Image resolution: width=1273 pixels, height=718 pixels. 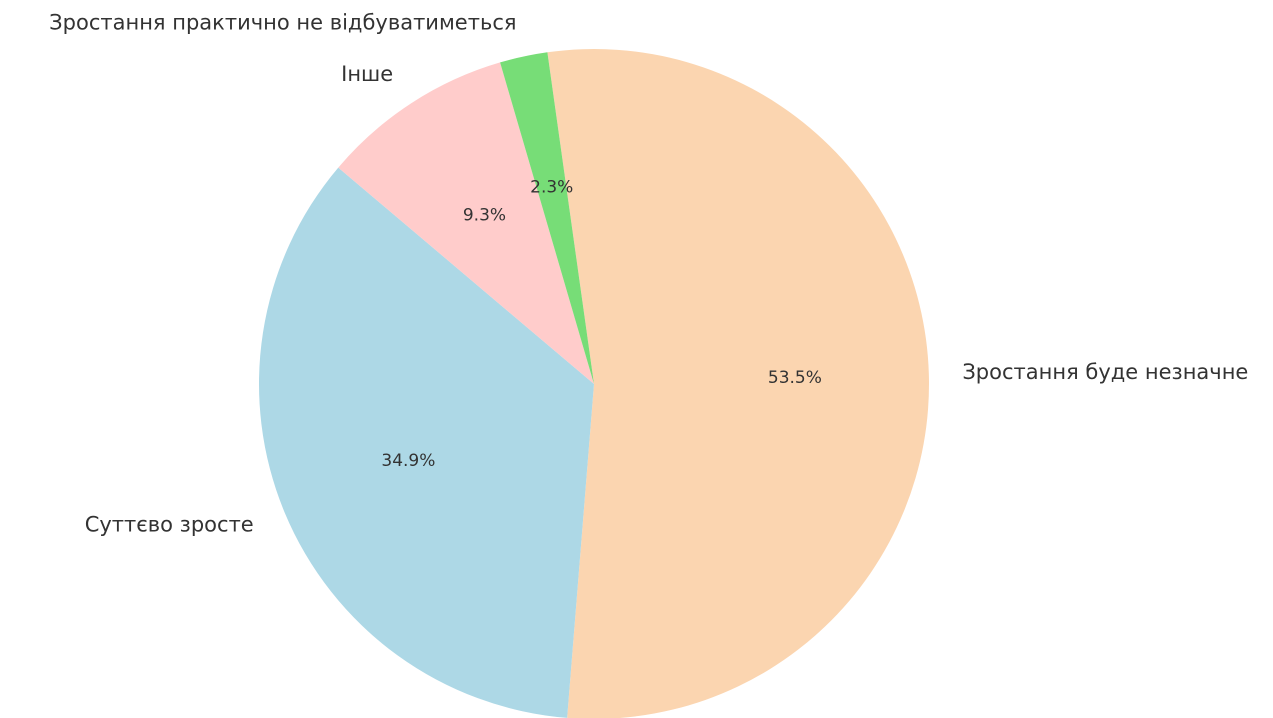 What do you see at coordinates (169, 524) in the screenshot?
I see `slice-label: Суттєво зросте` at bounding box center [169, 524].